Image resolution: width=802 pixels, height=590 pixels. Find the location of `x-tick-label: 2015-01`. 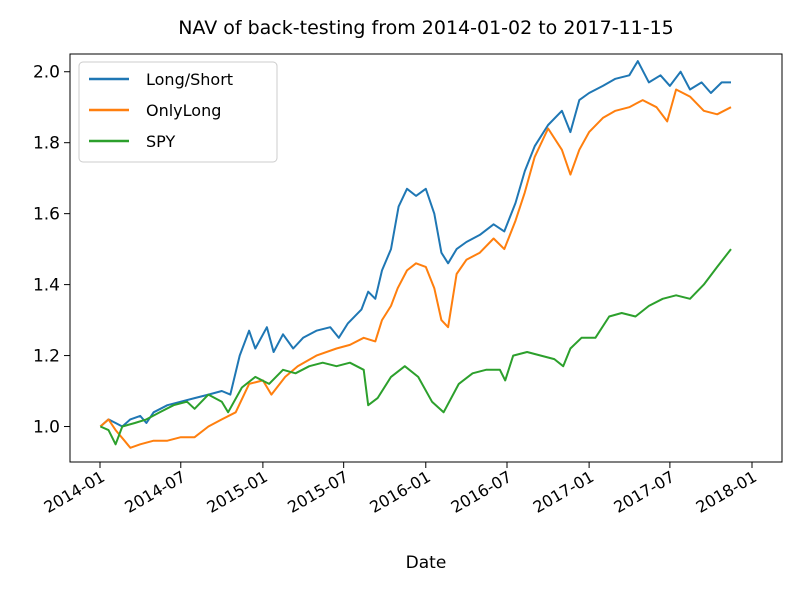

x-tick-label: 2015-01 is located at coordinates (236, 492).